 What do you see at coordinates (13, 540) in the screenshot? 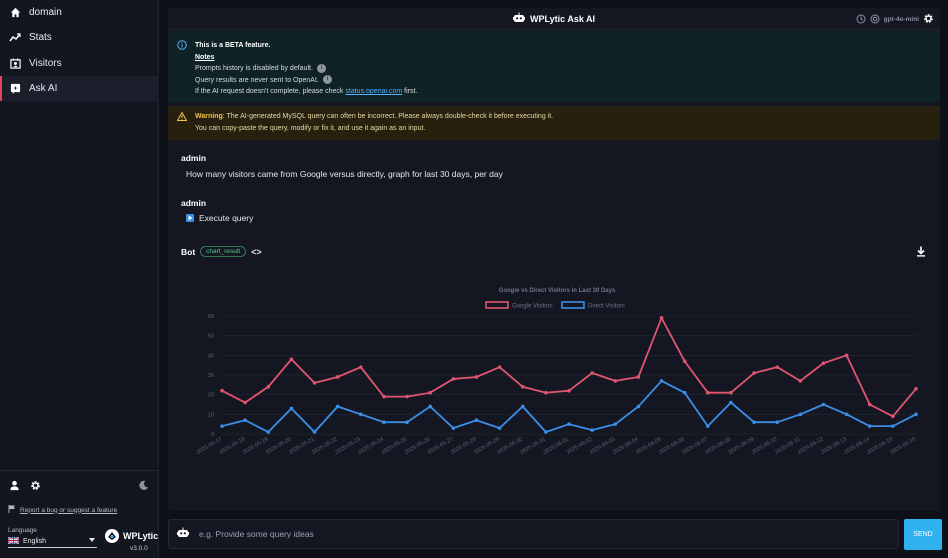
I see `uk-flag-icon` at bounding box center [13, 540].